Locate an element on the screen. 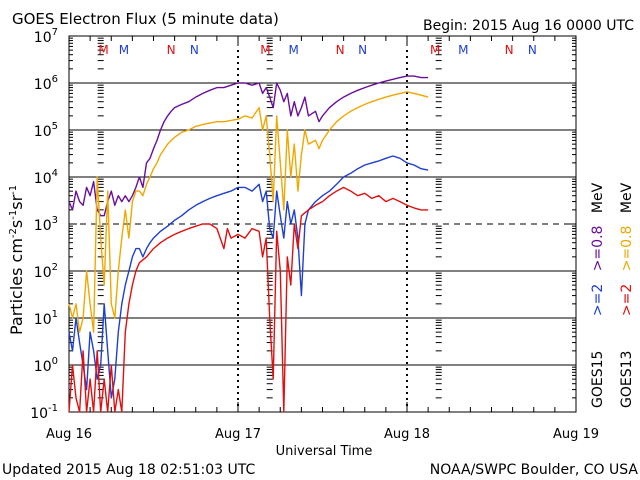 The width and height of the screenshot is (640, 480). y-tick-label: 10⁷ is located at coordinates (46, 36).